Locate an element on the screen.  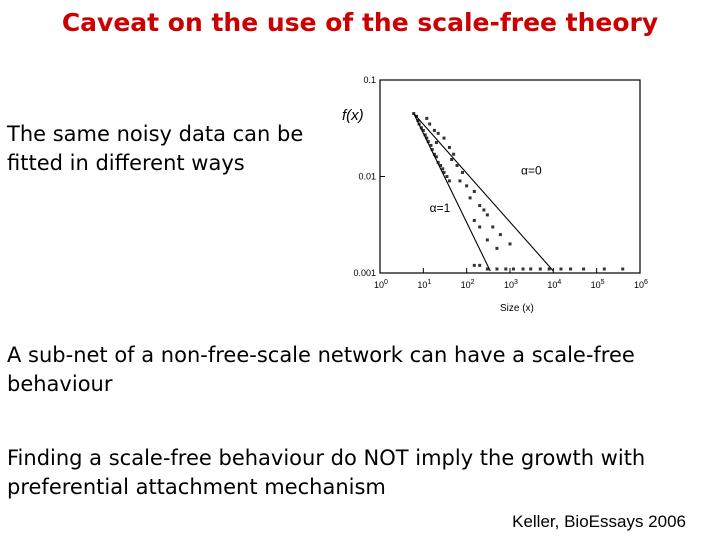
x-axis-label: Size (x) is located at coordinates (517, 308).